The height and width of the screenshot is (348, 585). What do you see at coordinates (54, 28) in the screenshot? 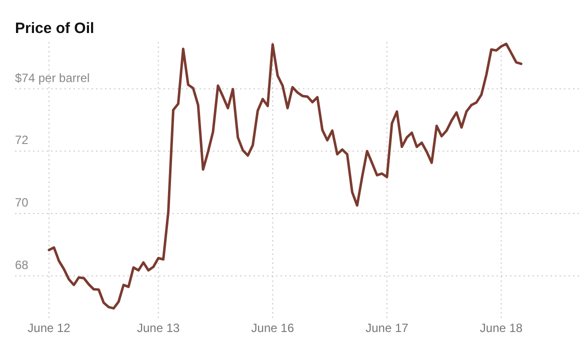
I see `chart-title: Price of Oil` at bounding box center [54, 28].